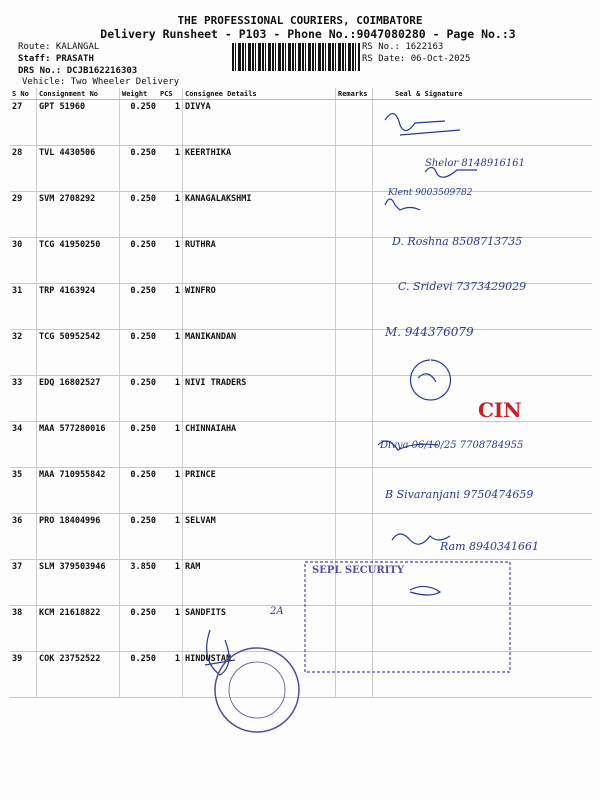 The image size is (600, 800). I want to click on hand-r28: Shelor 8148916161, so click(475, 163).